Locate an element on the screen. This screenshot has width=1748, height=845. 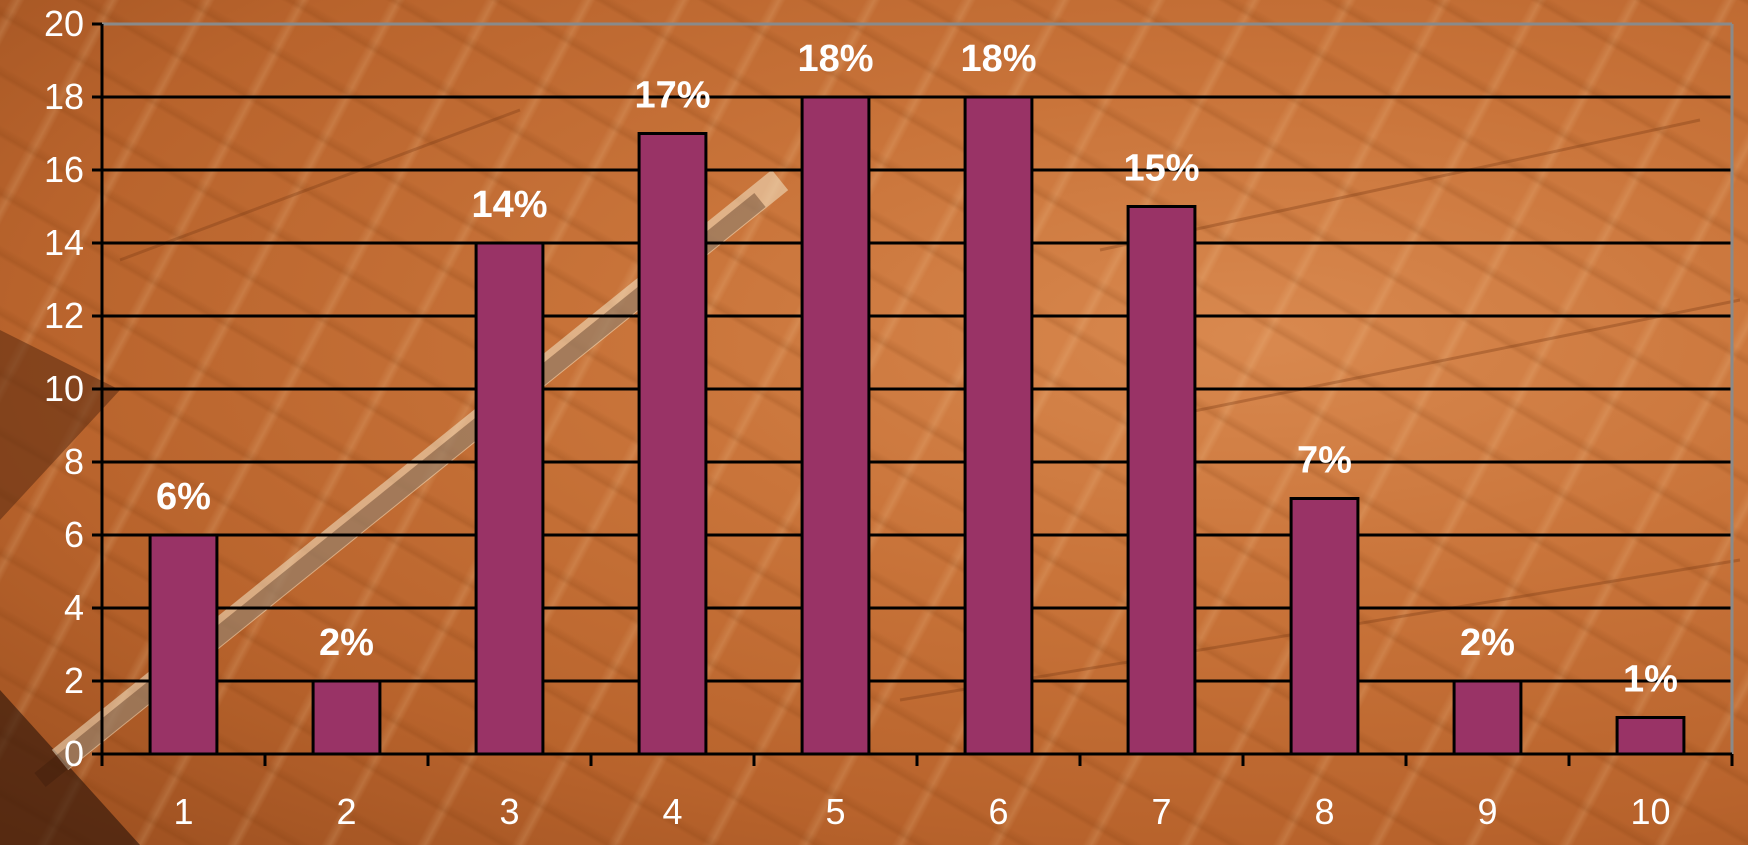
data-label-1: 6% is located at coordinates (183, 497).